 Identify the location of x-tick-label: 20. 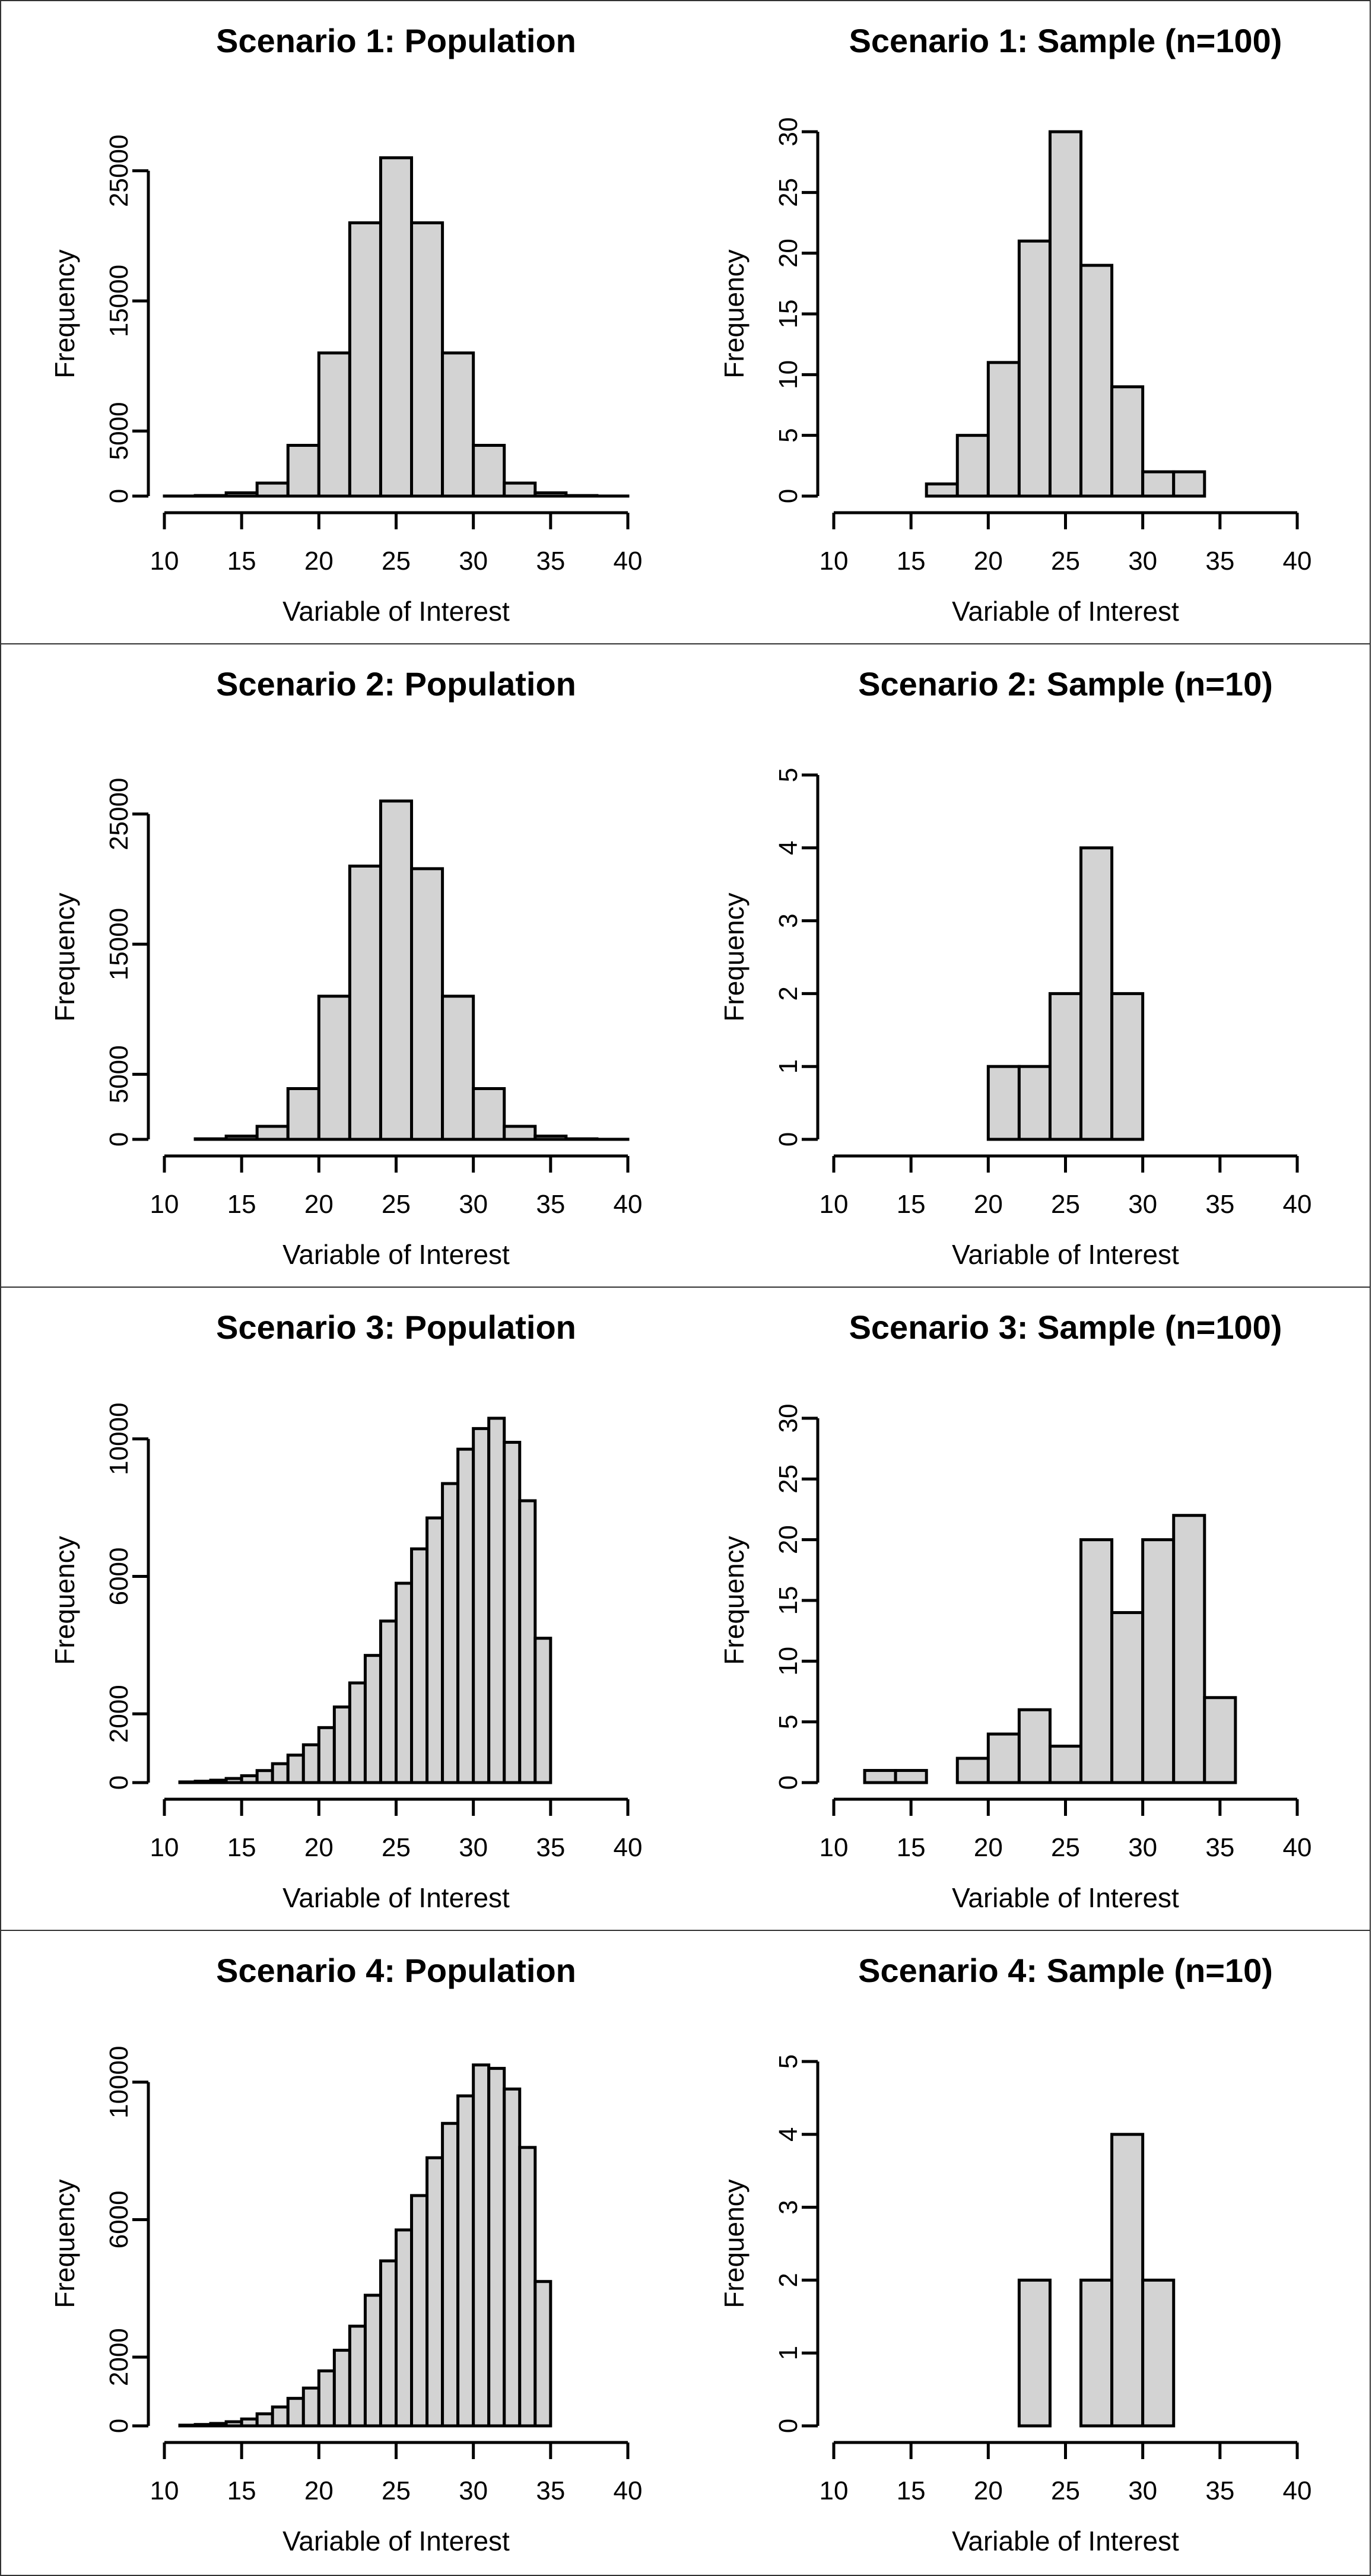
(319, 2491).